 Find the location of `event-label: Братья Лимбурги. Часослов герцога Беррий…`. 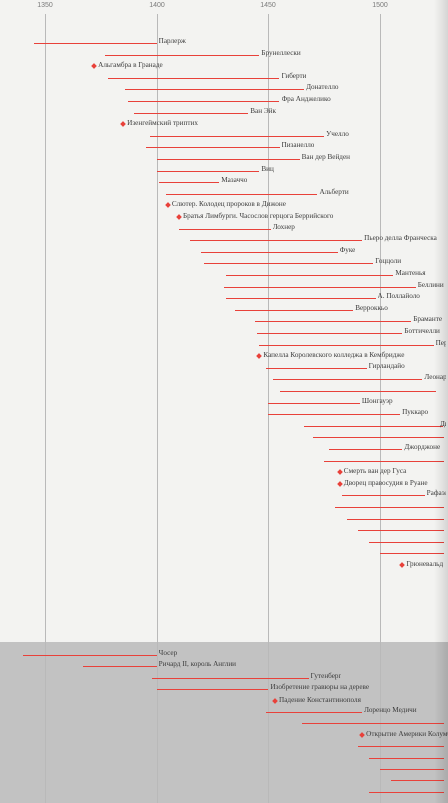

event-label: Братья Лимбурги. Часослов герцога Беррий… is located at coordinates (258, 216).